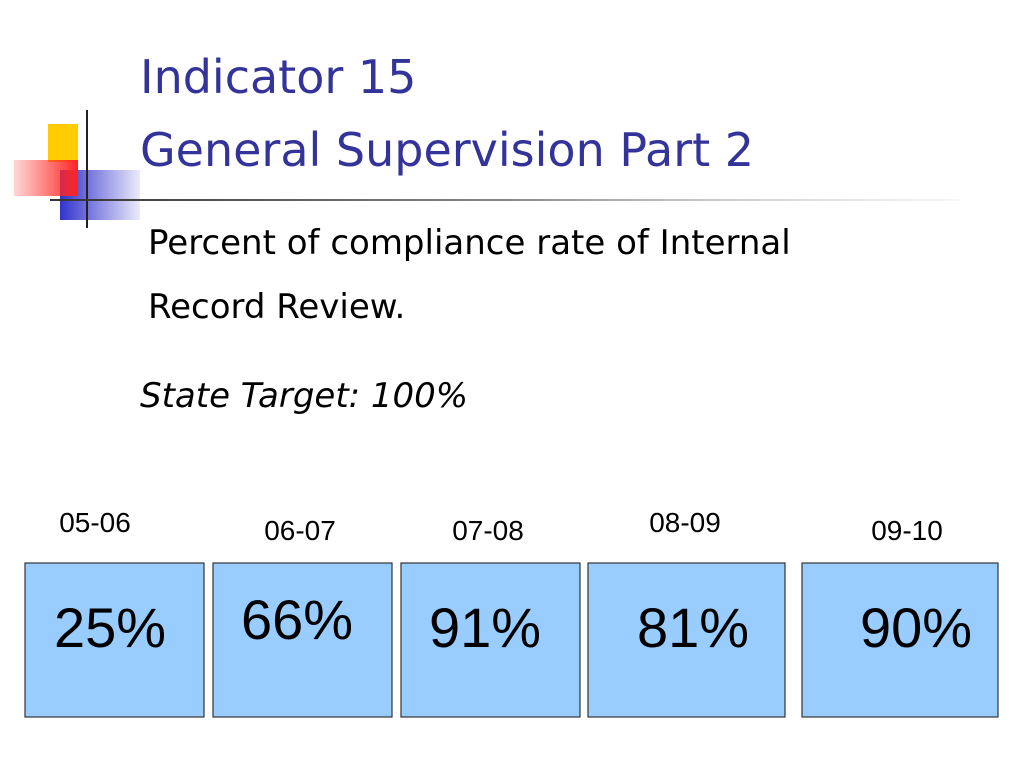  What do you see at coordinates (278, 77) in the screenshot?
I see `title-line: Indicator 15` at bounding box center [278, 77].